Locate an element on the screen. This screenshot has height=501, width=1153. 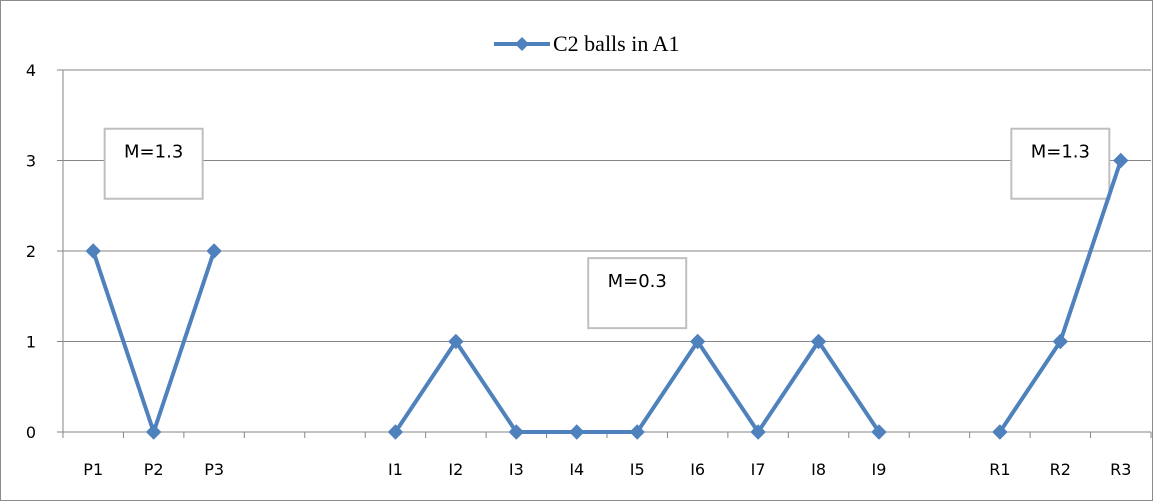
y-tick-label: 2 is located at coordinates (31, 251).